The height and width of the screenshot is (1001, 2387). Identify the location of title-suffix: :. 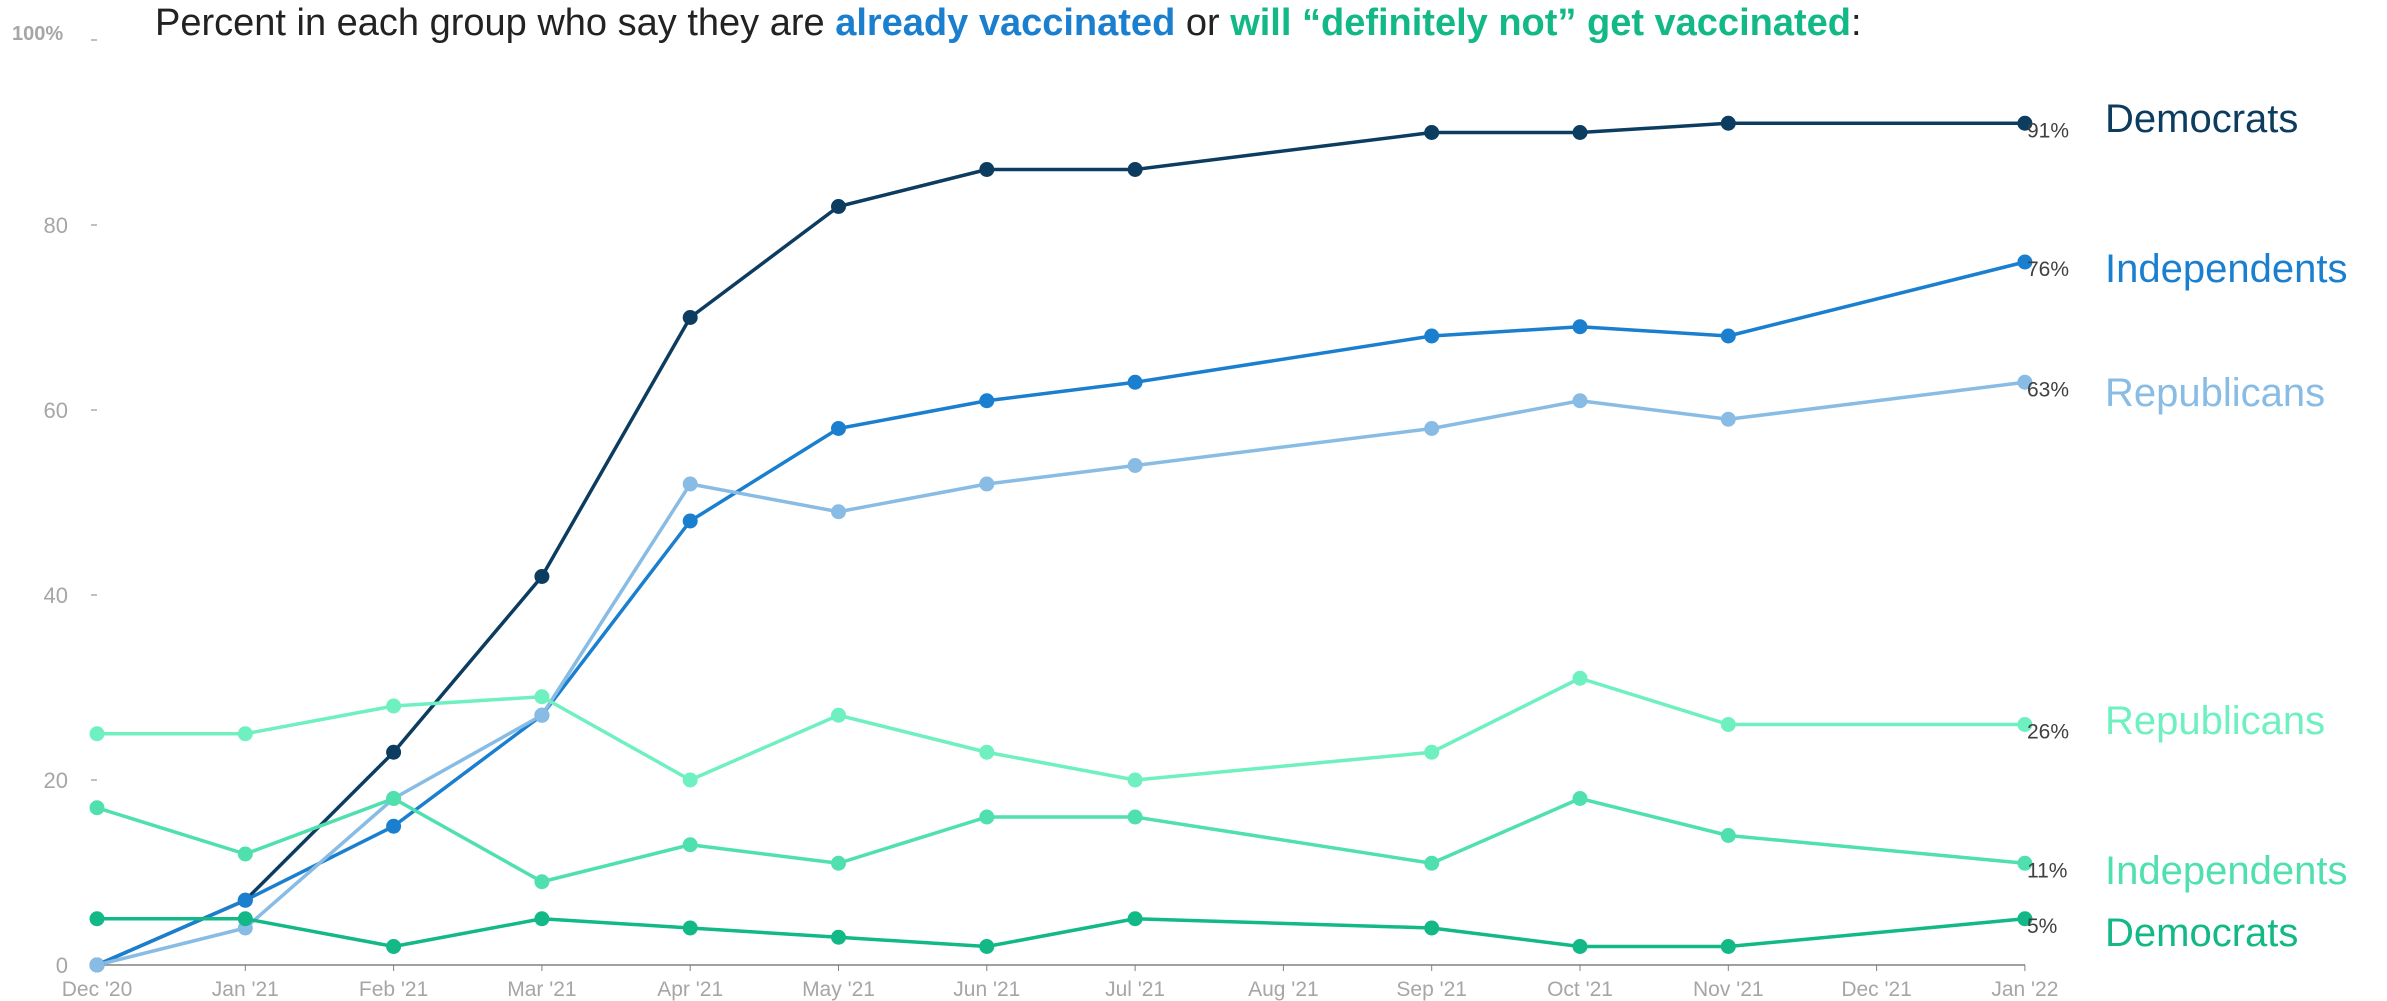
(1856, 23).